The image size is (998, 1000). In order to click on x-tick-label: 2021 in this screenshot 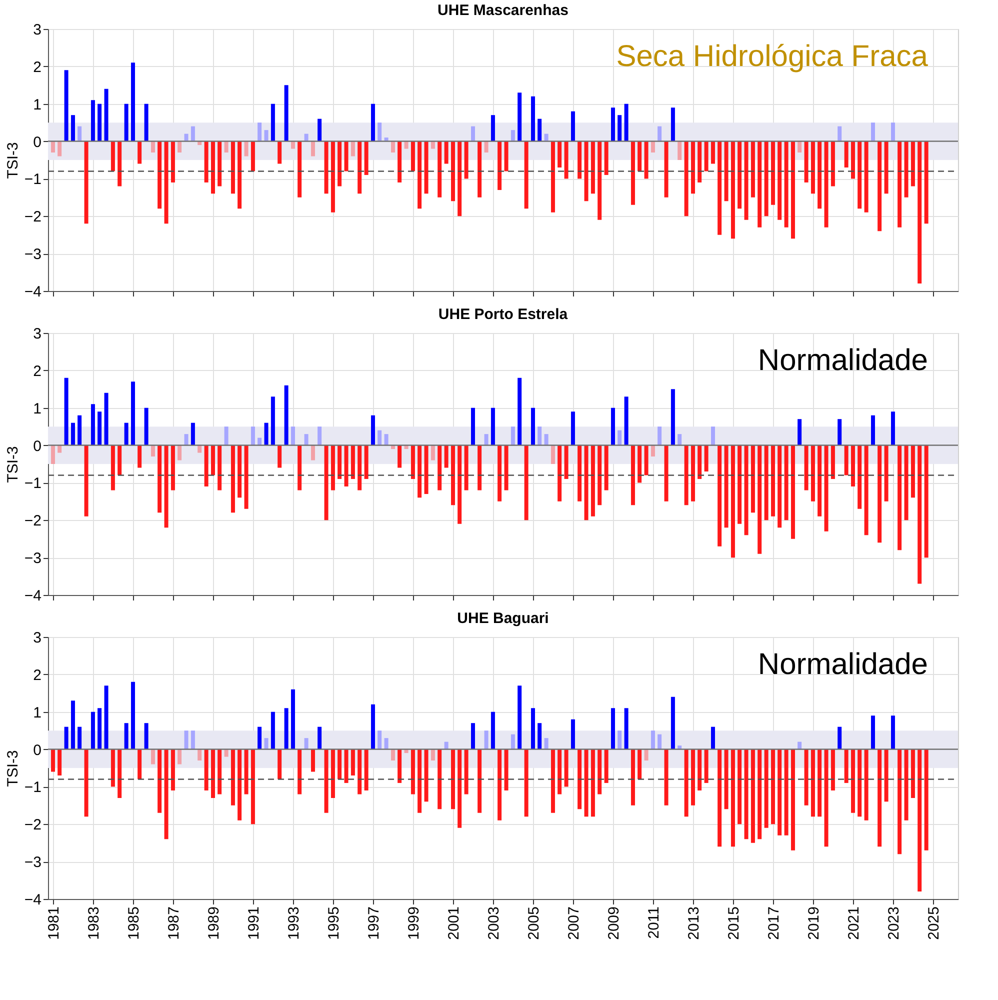, I will do `click(854, 923)`.